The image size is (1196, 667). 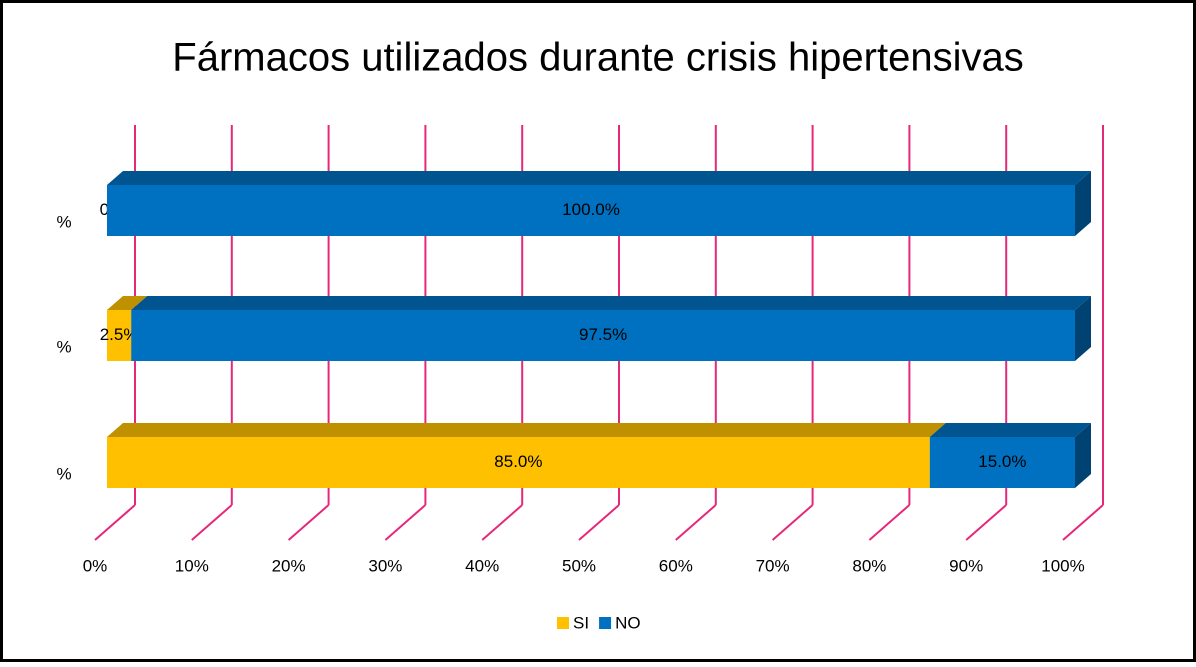 I want to click on data-label: 85.0%, so click(x=518, y=461).